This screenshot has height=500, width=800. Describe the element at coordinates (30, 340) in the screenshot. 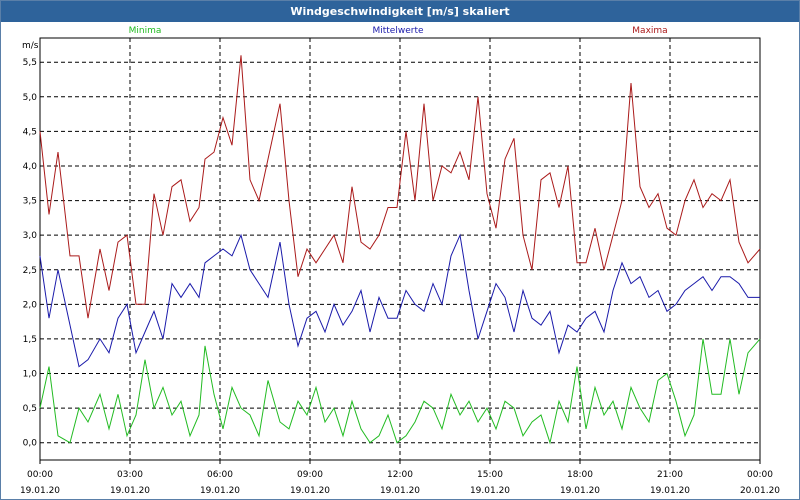

I see `y-tick-label: 1,5` at that location.